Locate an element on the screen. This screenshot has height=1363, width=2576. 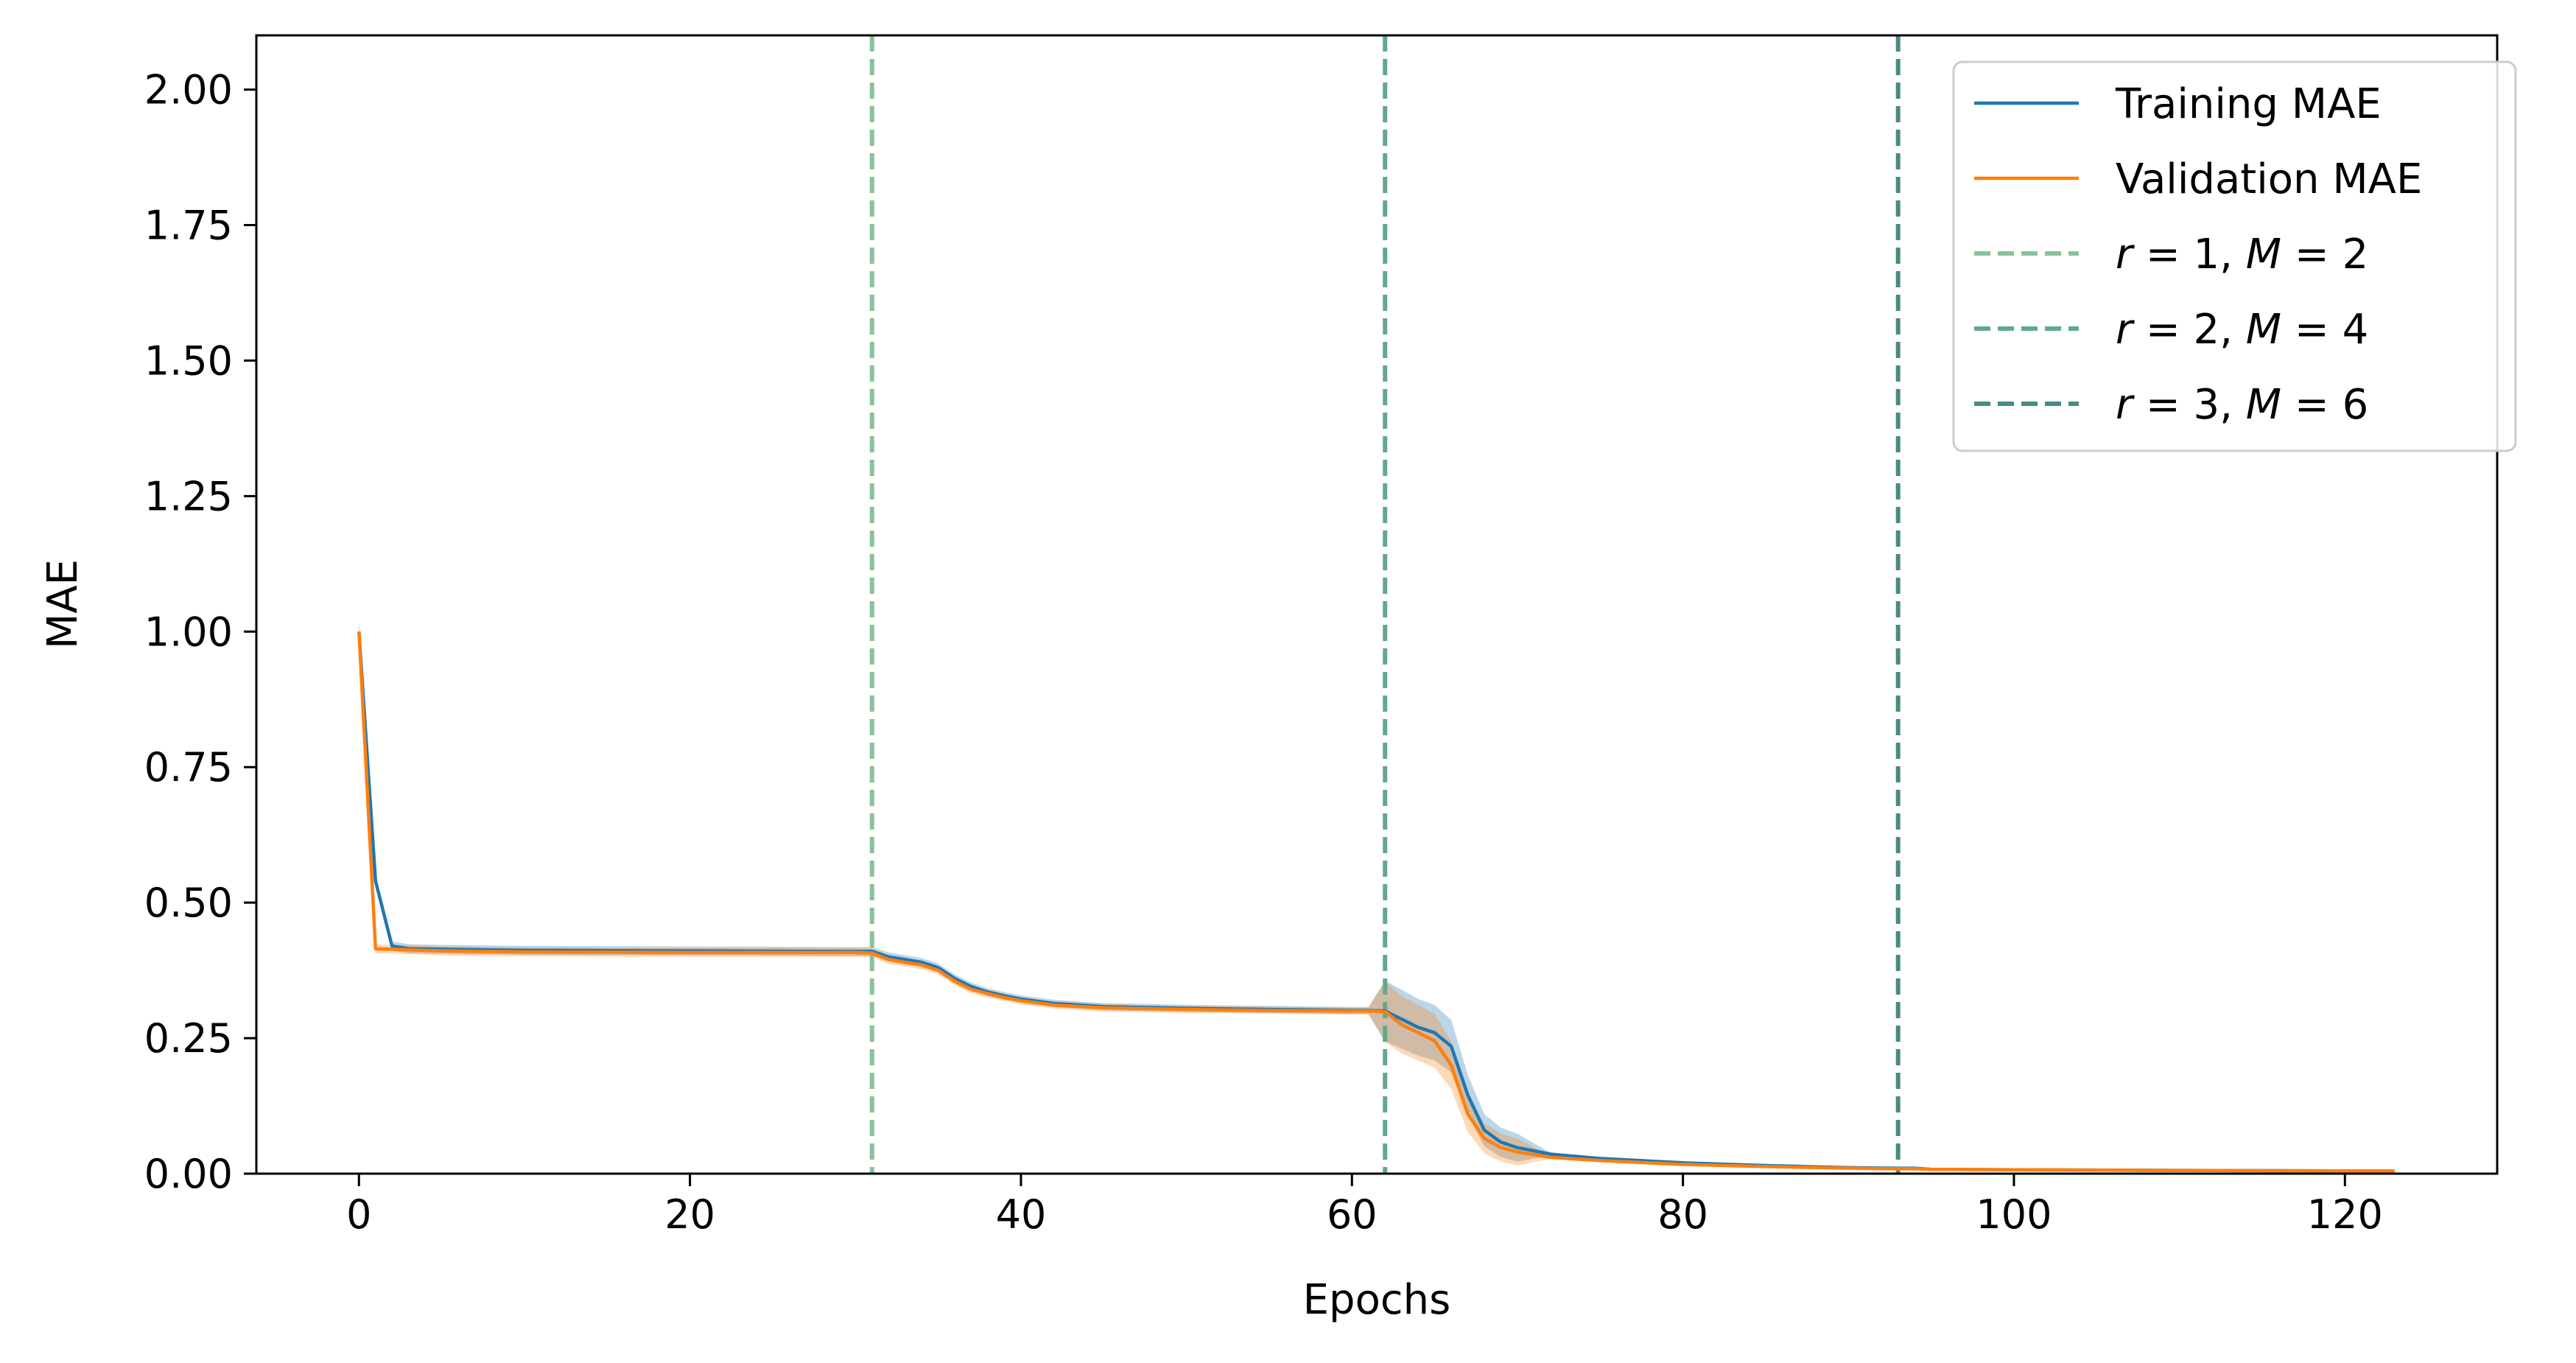
legend-label: r = 1, M = 2 is located at coordinates (2242, 254).